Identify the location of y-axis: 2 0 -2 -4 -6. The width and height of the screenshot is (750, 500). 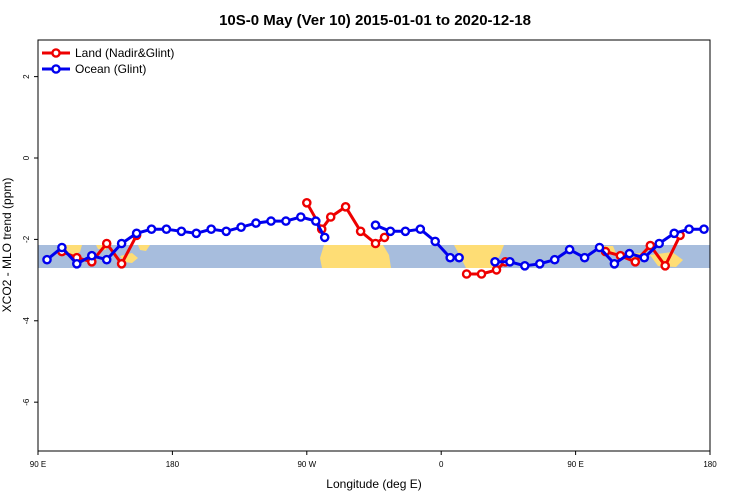
(30, 240).